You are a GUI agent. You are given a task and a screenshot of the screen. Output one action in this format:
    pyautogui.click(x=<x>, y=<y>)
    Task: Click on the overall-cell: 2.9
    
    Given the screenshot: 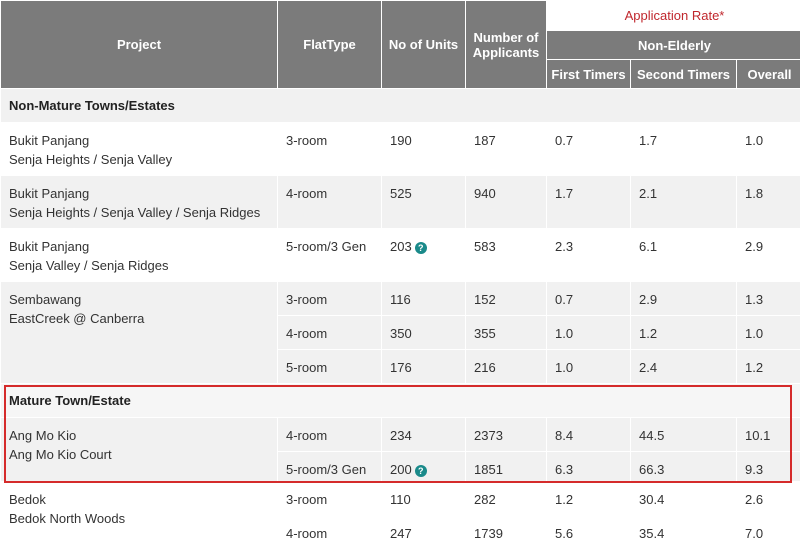 What is the action you would take?
    pyautogui.click(x=768, y=255)
    